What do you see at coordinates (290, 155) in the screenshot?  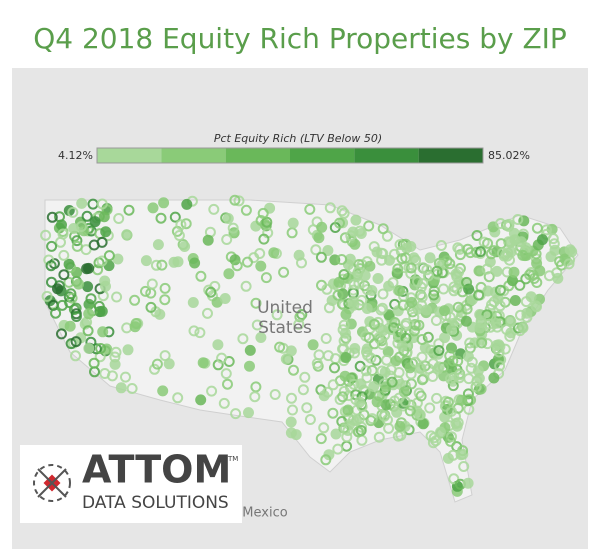 I see `legend-bar` at bounding box center [290, 155].